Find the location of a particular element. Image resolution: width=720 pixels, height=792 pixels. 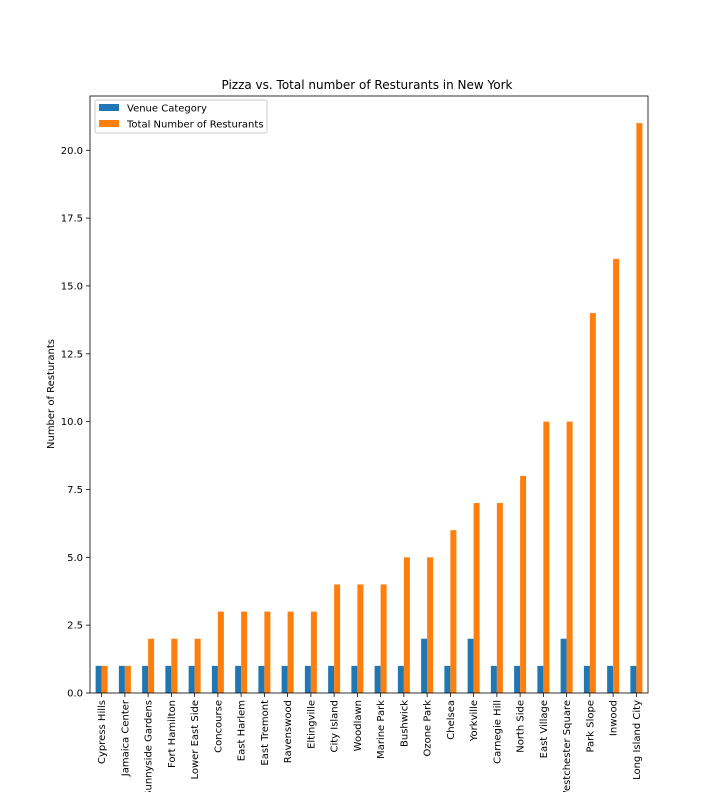

x-tick-label: Concourse is located at coordinates (218, 726).